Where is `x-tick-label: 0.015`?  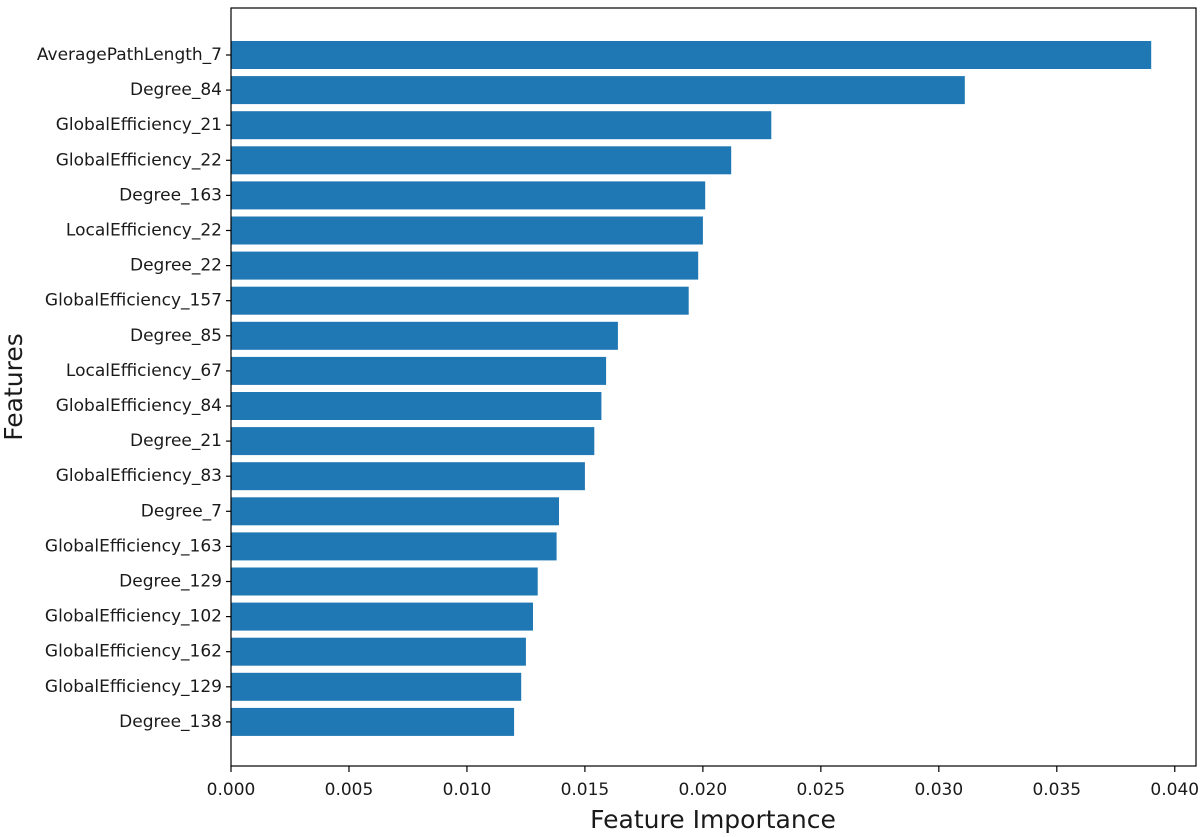
x-tick-label: 0.015 is located at coordinates (585, 790).